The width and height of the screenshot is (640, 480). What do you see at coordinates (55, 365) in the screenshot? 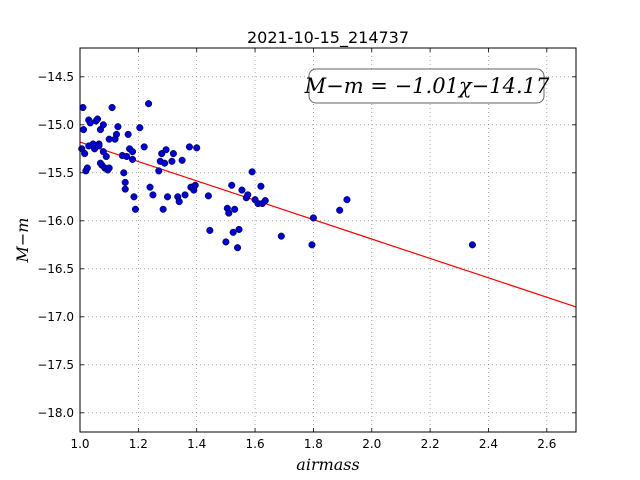
I see `y-tick-label: −17.5` at bounding box center [55, 365].